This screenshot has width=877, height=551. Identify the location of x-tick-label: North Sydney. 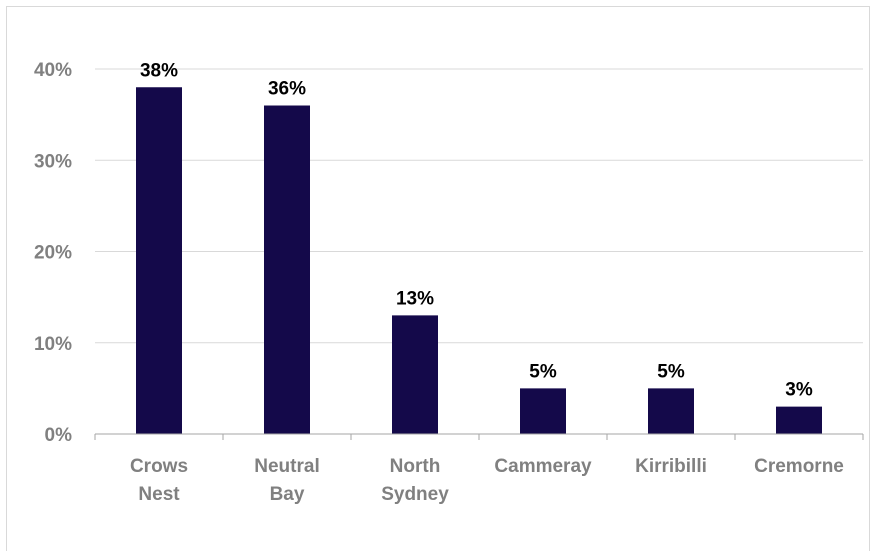
(415, 480).